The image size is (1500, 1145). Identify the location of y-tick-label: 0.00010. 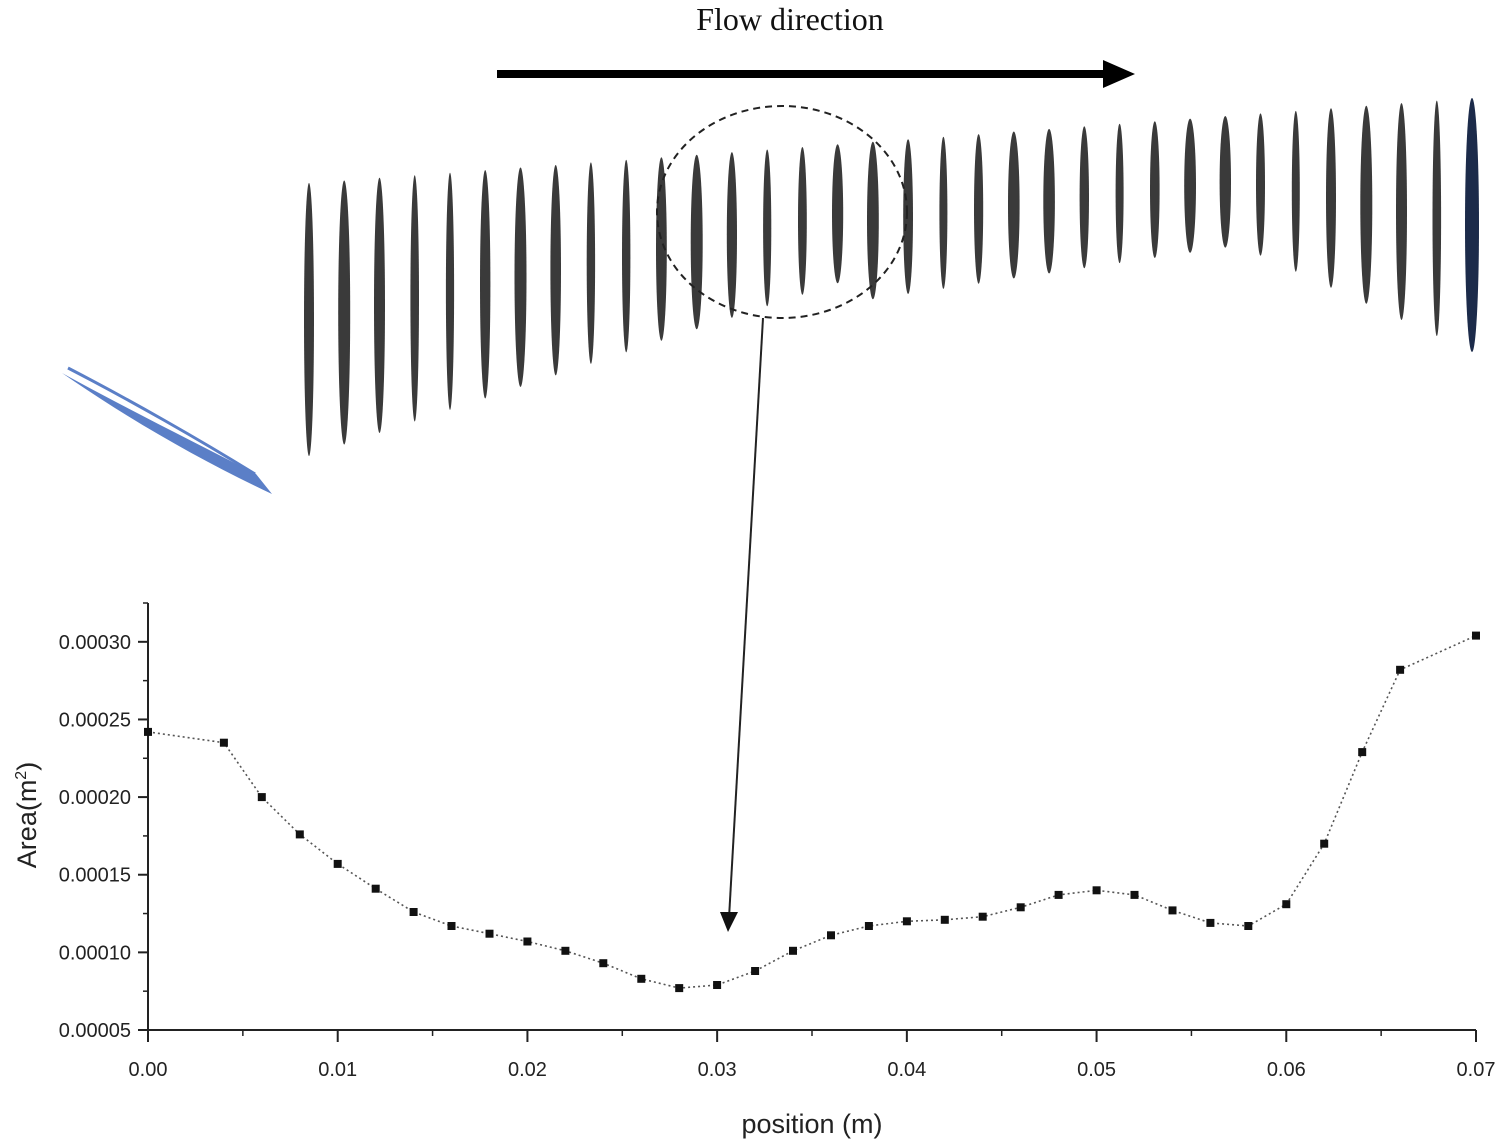
(95, 953).